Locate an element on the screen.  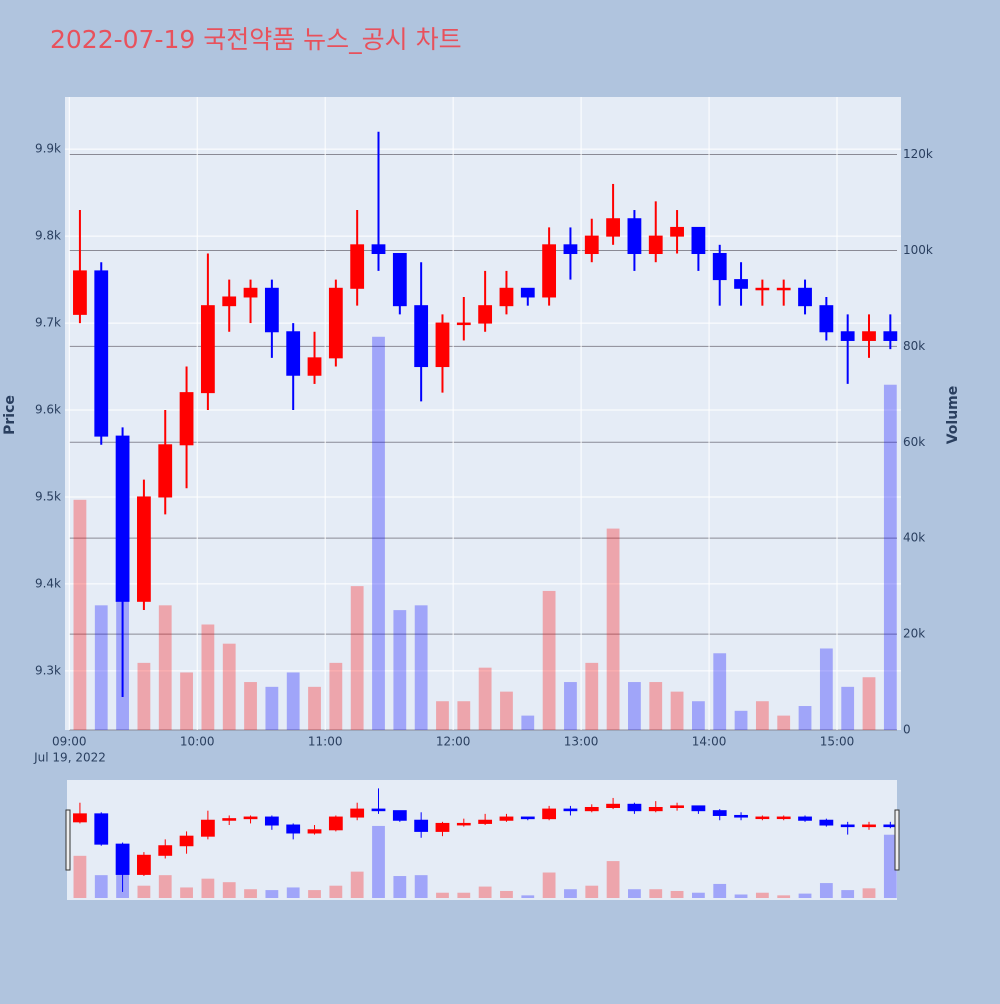
y2-tick-label: 40k is located at coordinates (914, 538).